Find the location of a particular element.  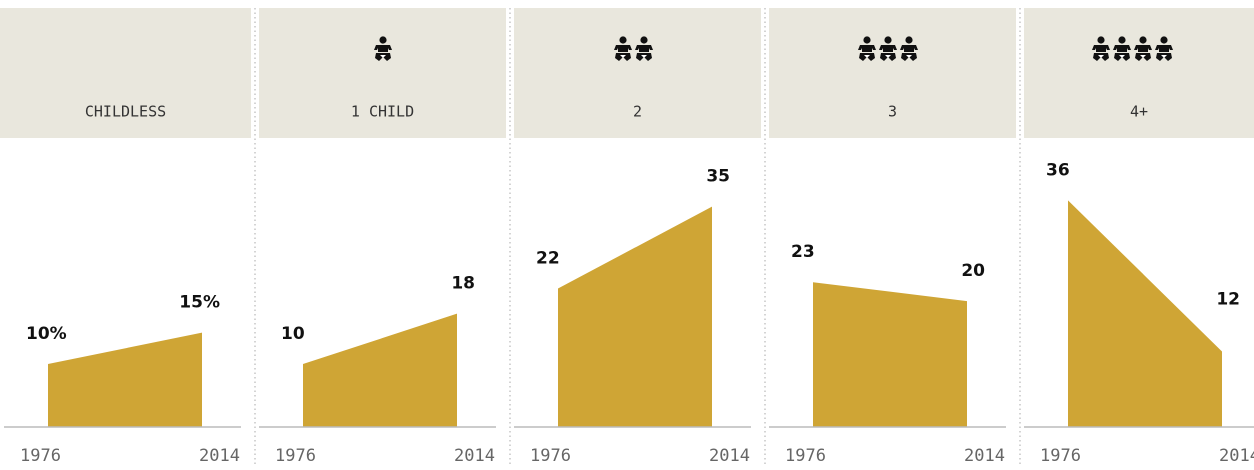

data-label: 15% is located at coordinates (199, 303).